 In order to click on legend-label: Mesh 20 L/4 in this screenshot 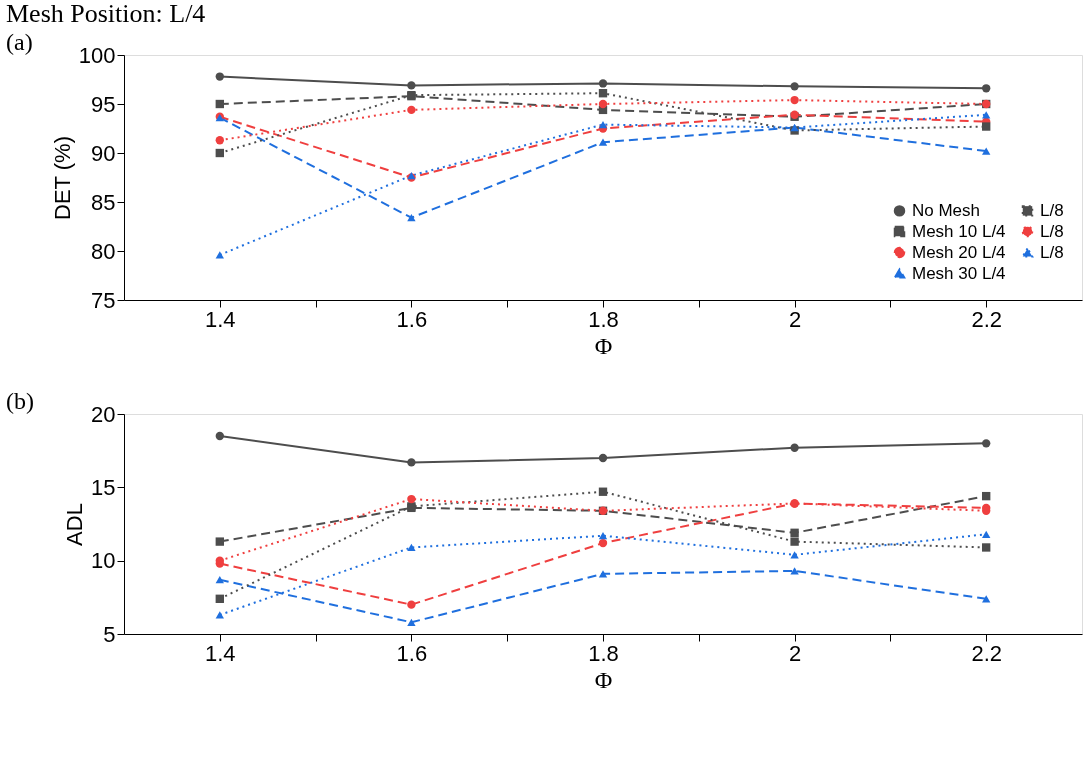, I will do `click(959, 252)`.